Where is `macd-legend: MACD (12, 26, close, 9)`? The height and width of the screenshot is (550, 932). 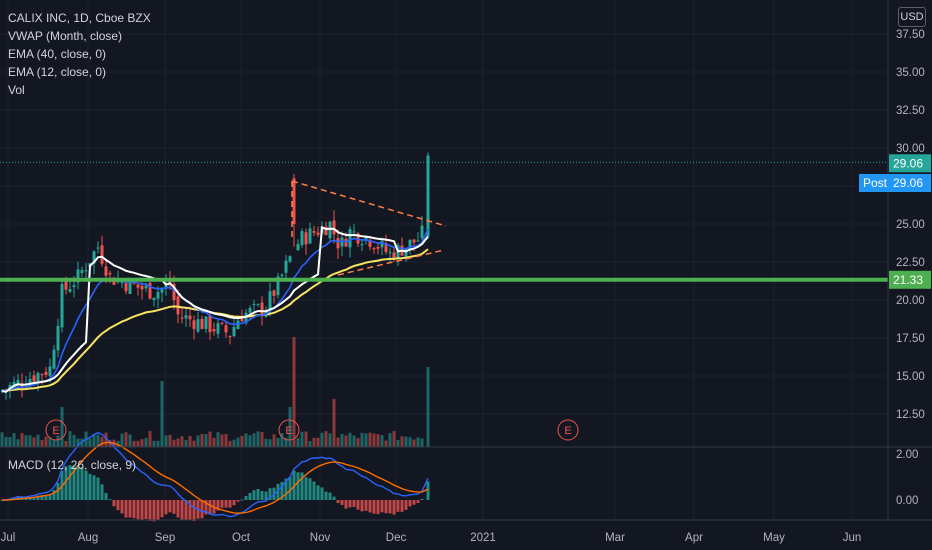 macd-legend: MACD (12, 26, close, 9) is located at coordinates (72, 465).